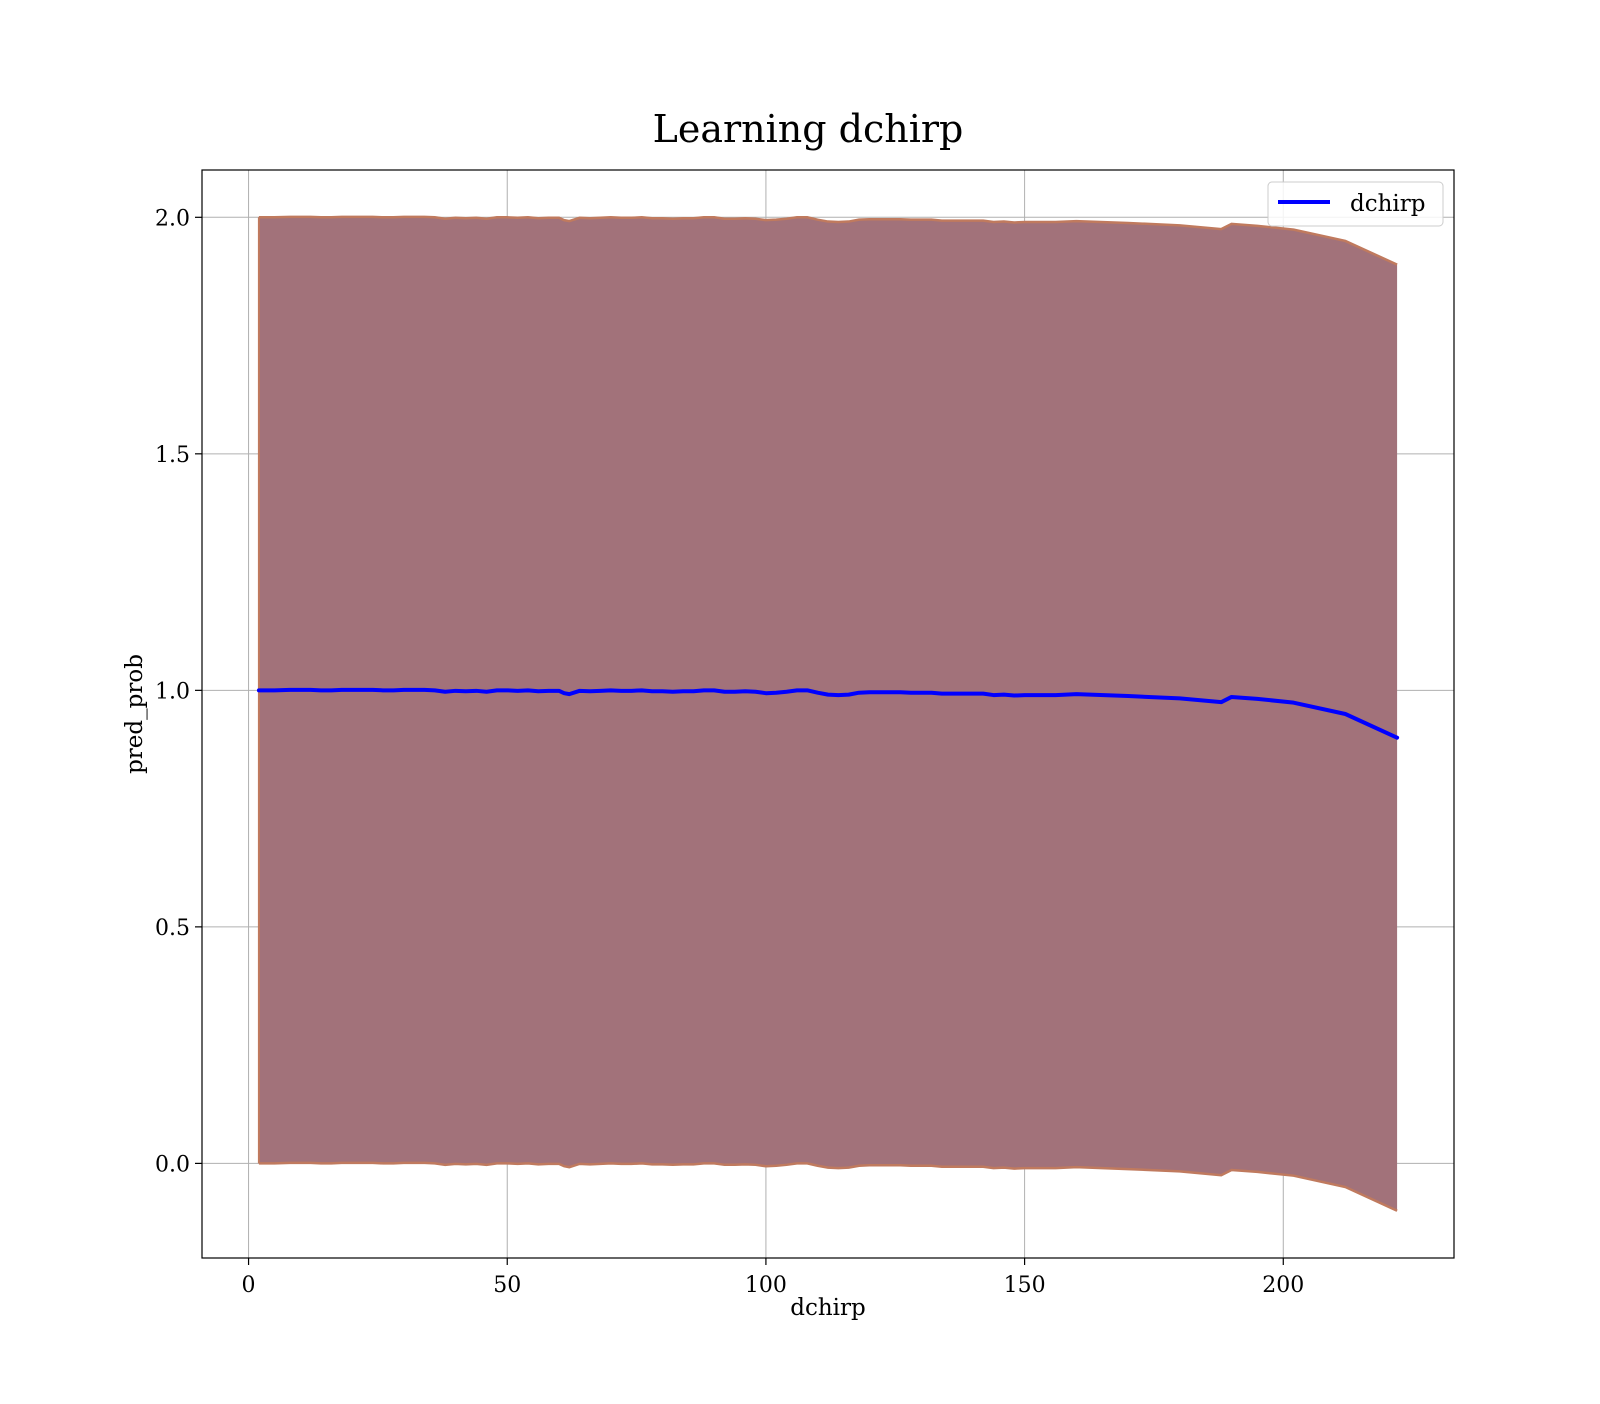 This screenshot has width=1600, height=1404. I want to click on y-tick-label: 0.5, so click(172, 928).